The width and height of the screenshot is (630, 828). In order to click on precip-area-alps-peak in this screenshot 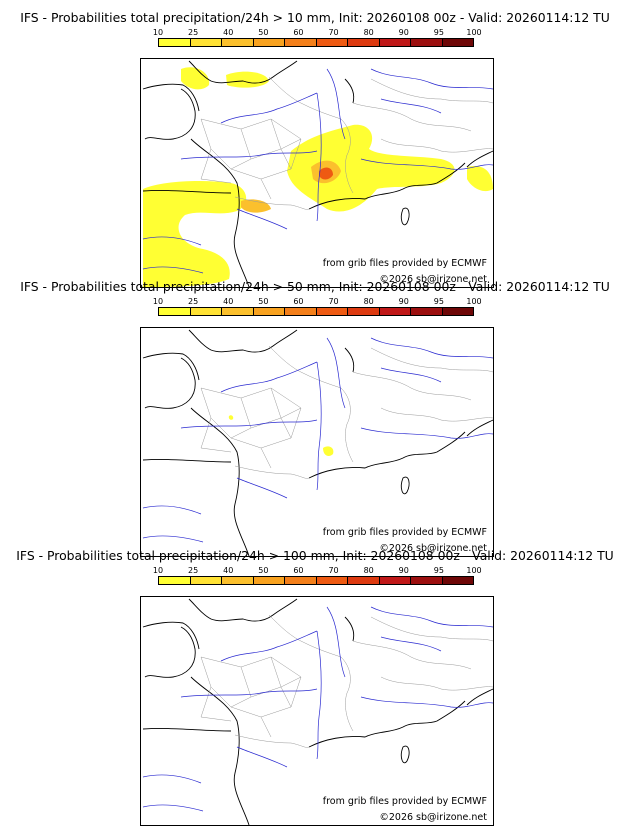, I will do `click(326, 173)`.